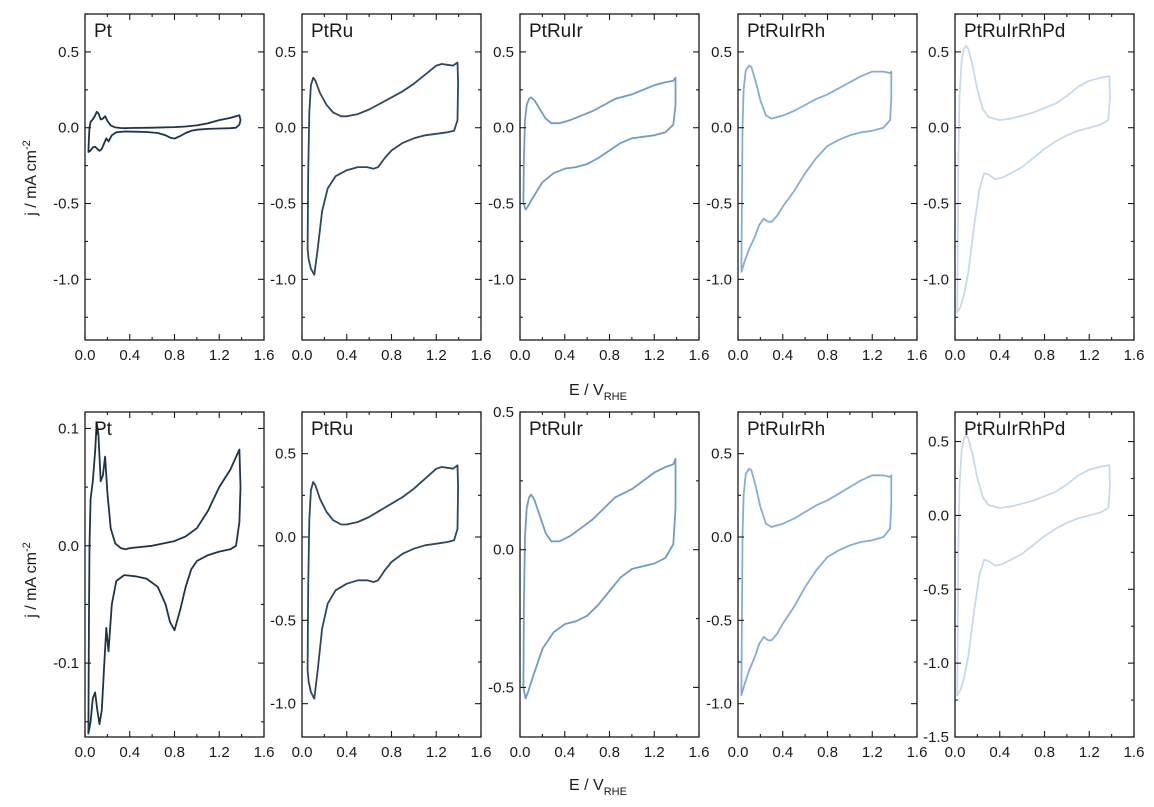 Image resolution: width=1154 pixels, height=807 pixels. What do you see at coordinates (598, 787) in the screenshot?
I see `x-axis-title-bottom: E / VRHE` at bounding box center [598, 787].